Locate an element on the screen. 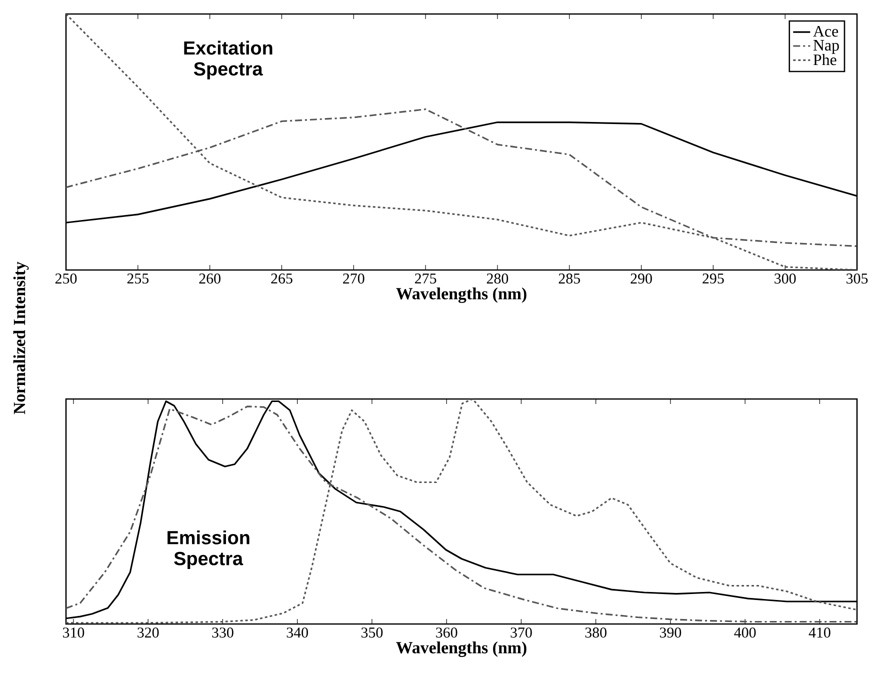 Image resolution: width=874 pixels, height=679 pixels. legend-label: Nap is located at coordinates (826, 47).